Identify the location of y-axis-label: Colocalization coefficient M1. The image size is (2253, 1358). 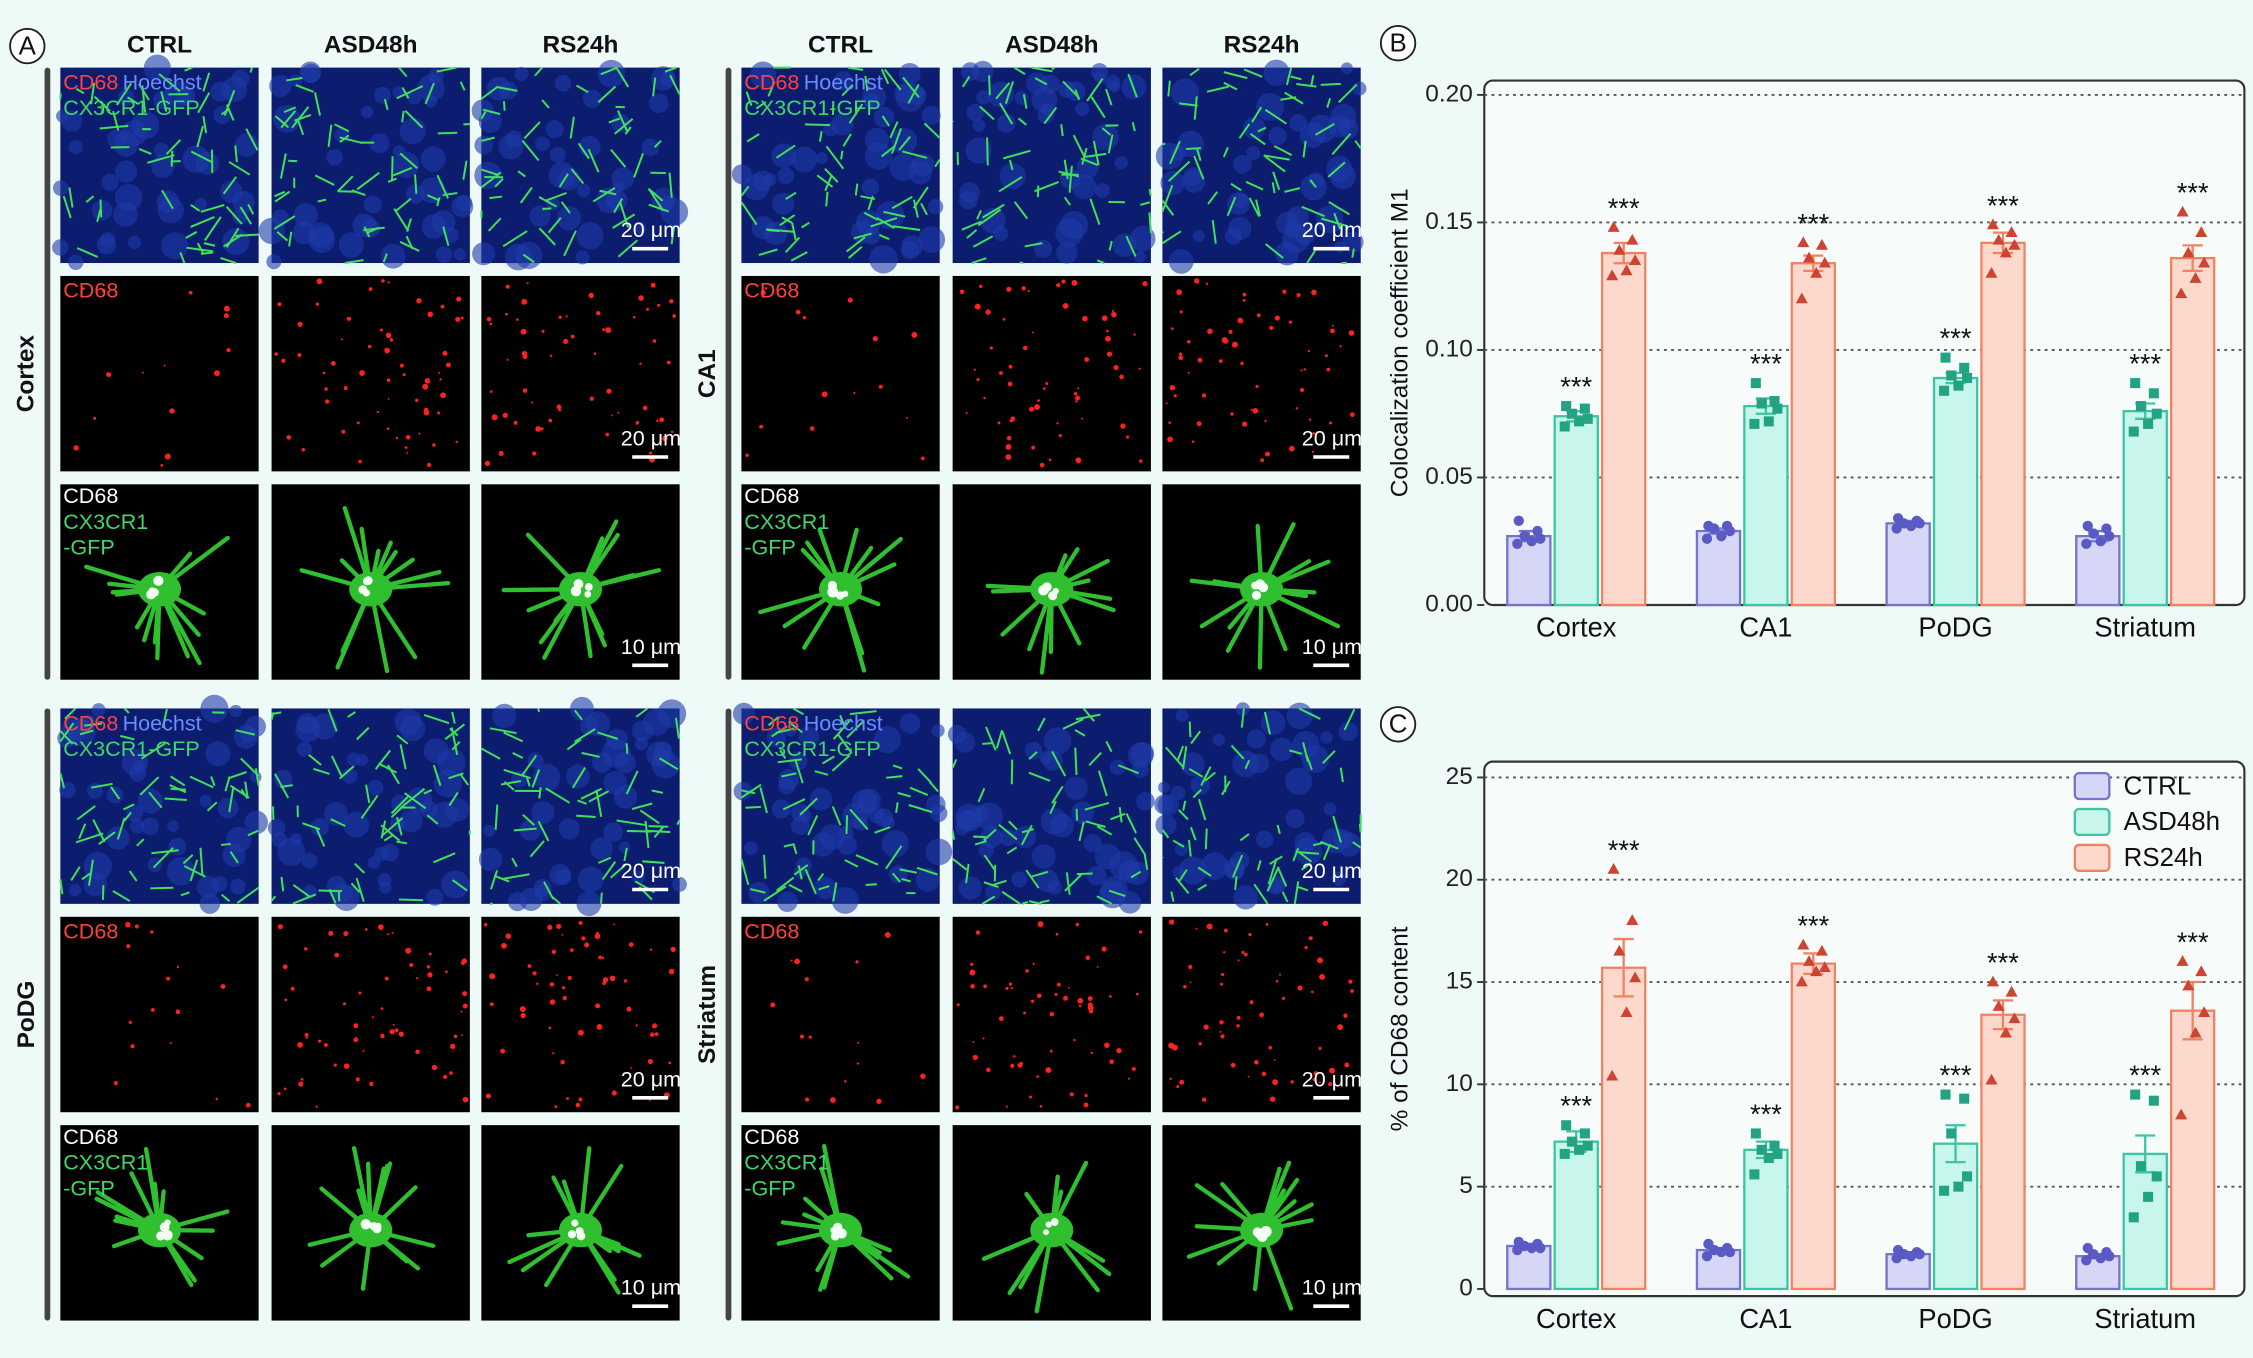
(1399, 342).